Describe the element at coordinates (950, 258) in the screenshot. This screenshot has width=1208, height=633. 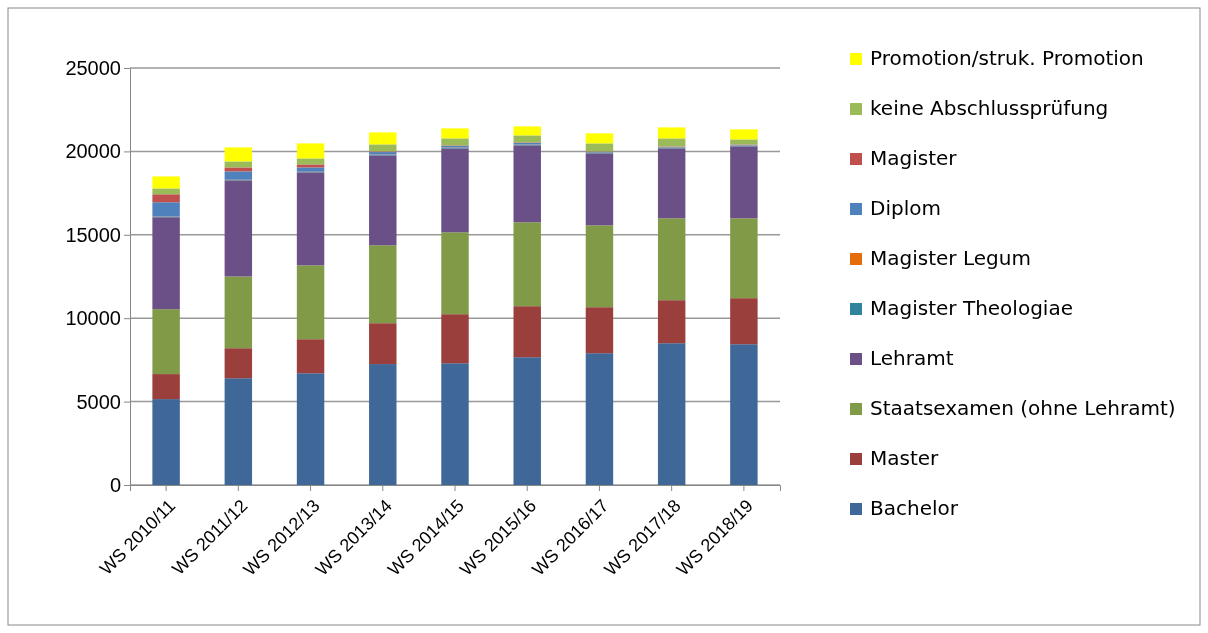
I see `legend-label: Magister Legum` at that location.